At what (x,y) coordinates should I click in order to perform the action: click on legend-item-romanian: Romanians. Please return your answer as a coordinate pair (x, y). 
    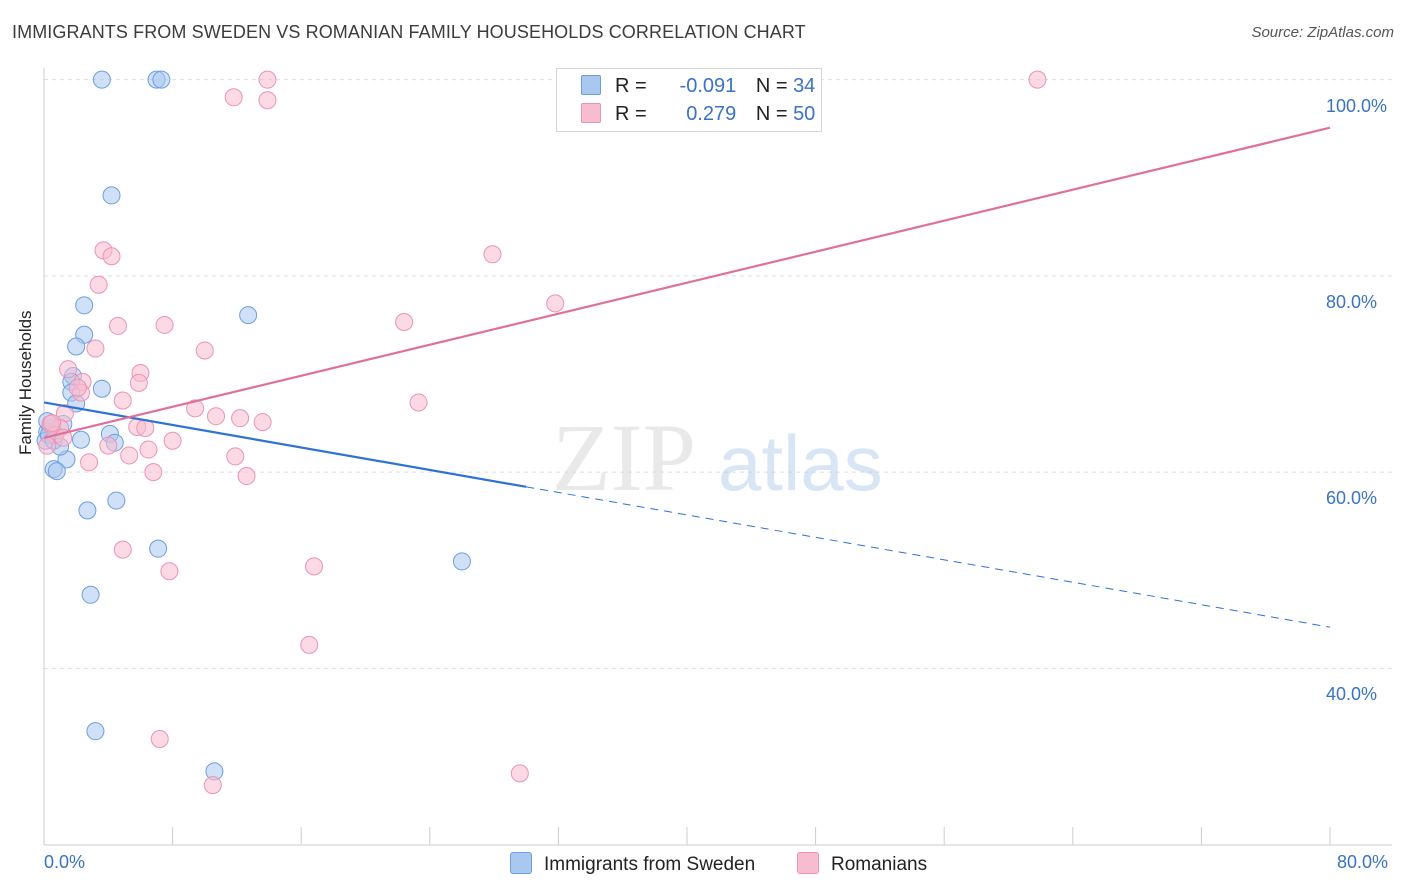
    Looking at the image, I should click on (862, 864).